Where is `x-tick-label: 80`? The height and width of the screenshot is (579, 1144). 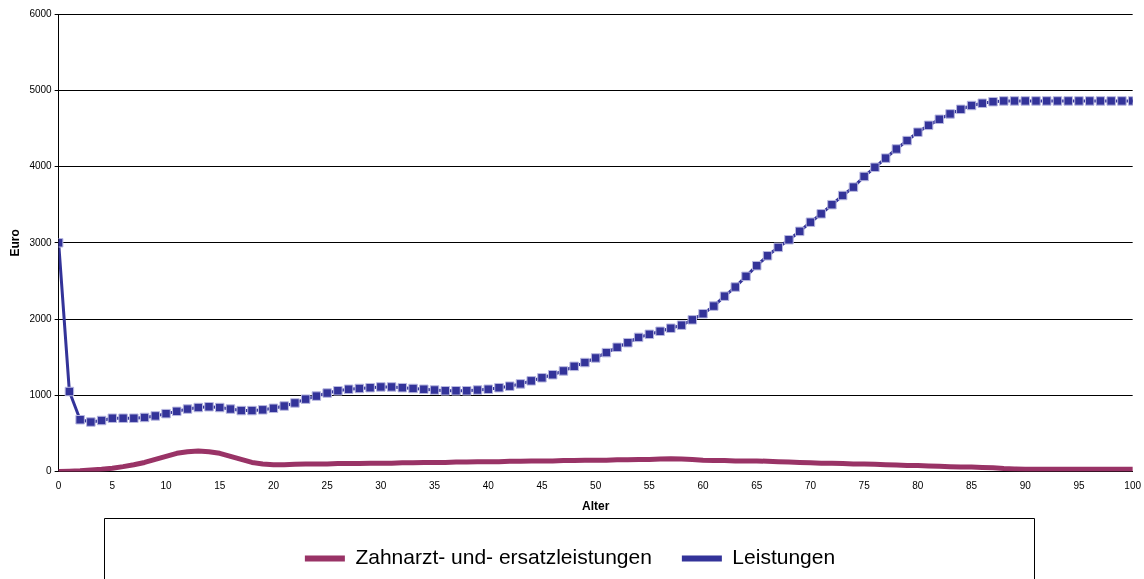 x-tick-label: 80 is located at coordinates (918, 486).